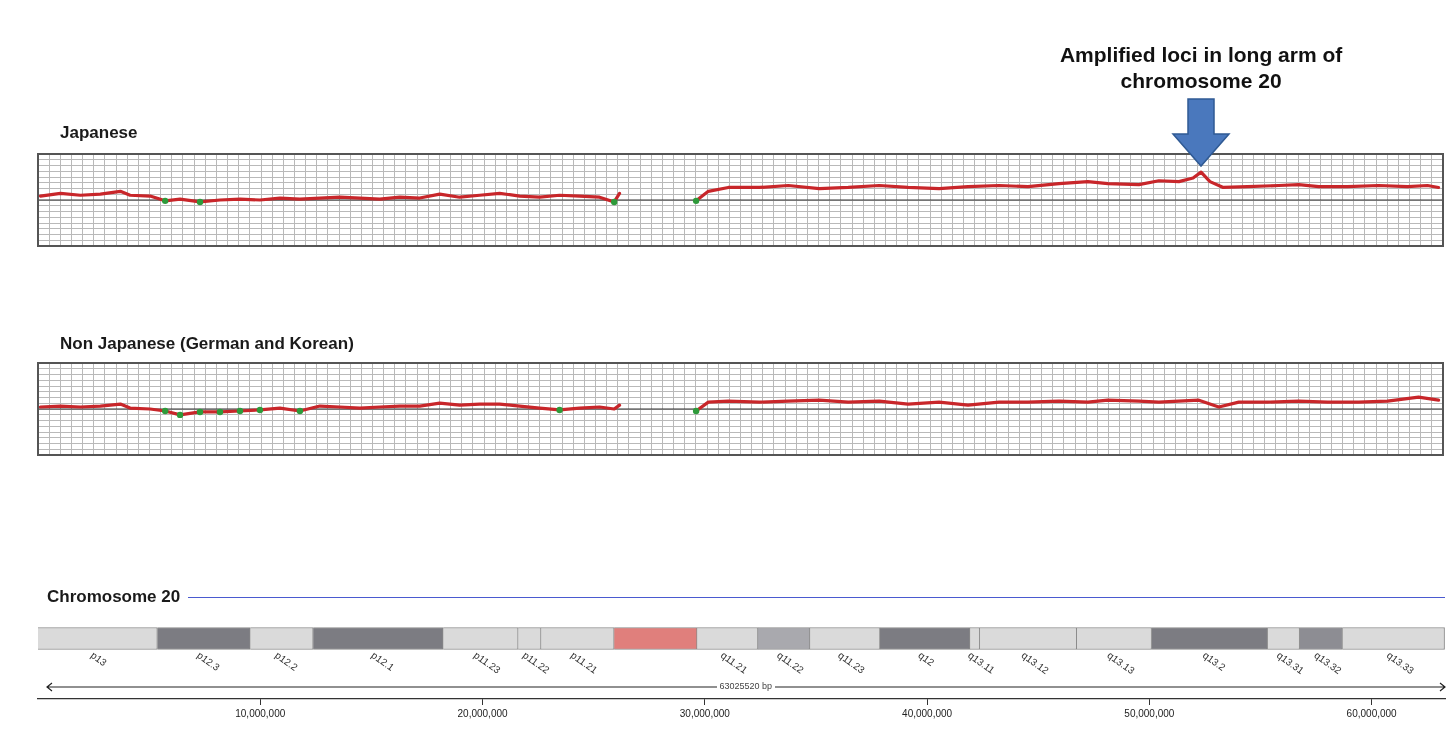 The width and height of the screenshot is (1453, 740). What do you see at coordinates (99, 133) in the screenshot?
I see `chart-title: Japanese` at bounding box center [99, 133].